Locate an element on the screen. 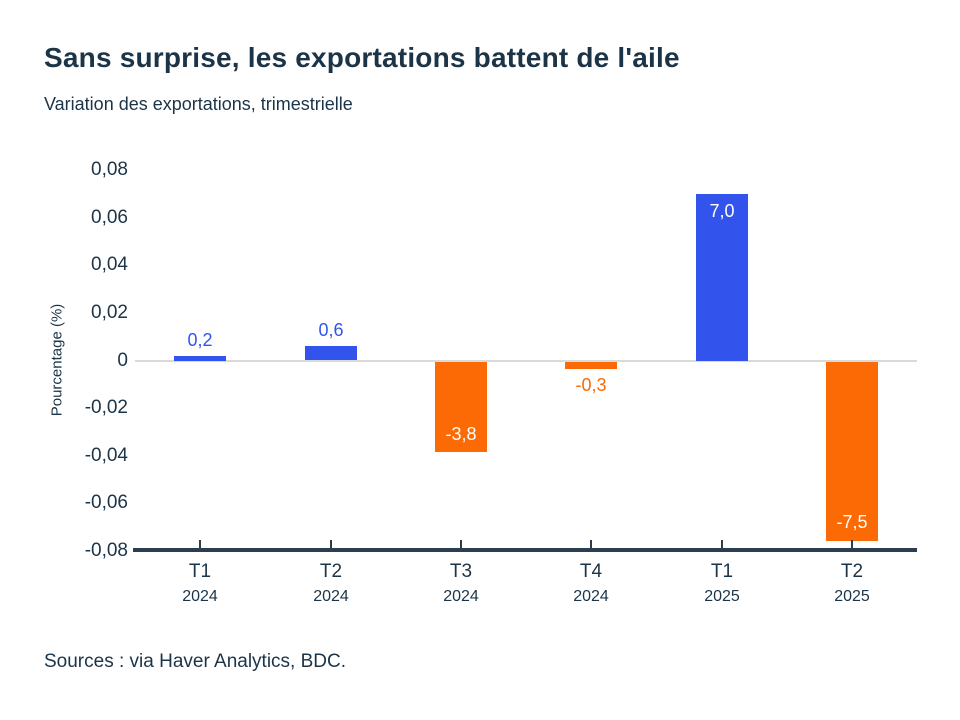 This screenshot has height=720, width=960. bar-T1-2024 is located at coordinates (200, 358).